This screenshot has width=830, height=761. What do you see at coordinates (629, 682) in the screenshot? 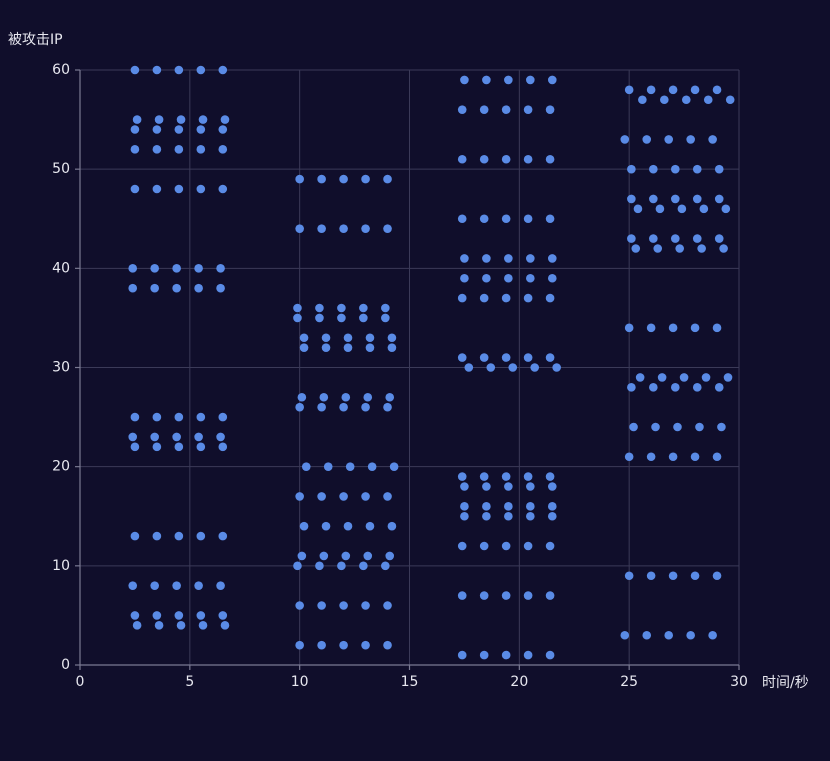
I see `x-tick-label: 25` at bounding box center [629, 682].